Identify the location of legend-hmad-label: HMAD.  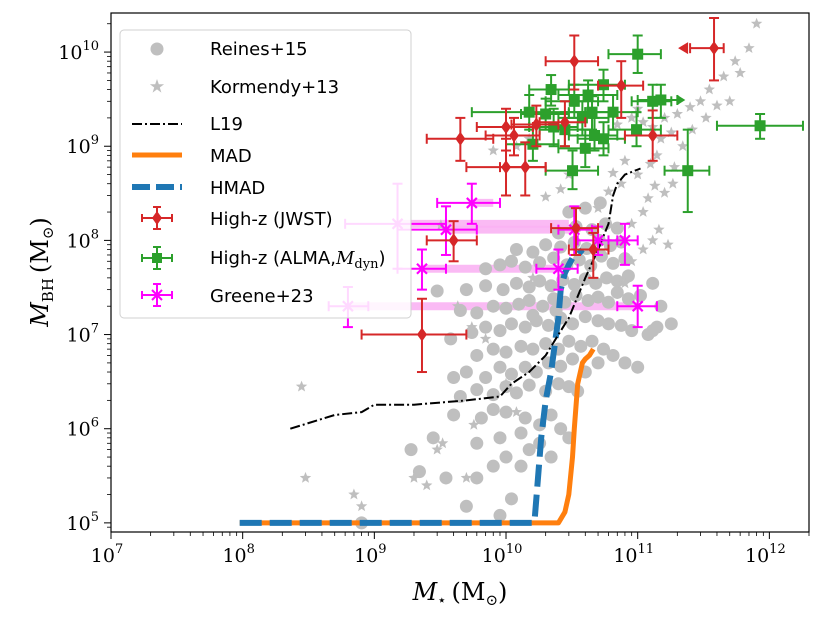
(237, 188).